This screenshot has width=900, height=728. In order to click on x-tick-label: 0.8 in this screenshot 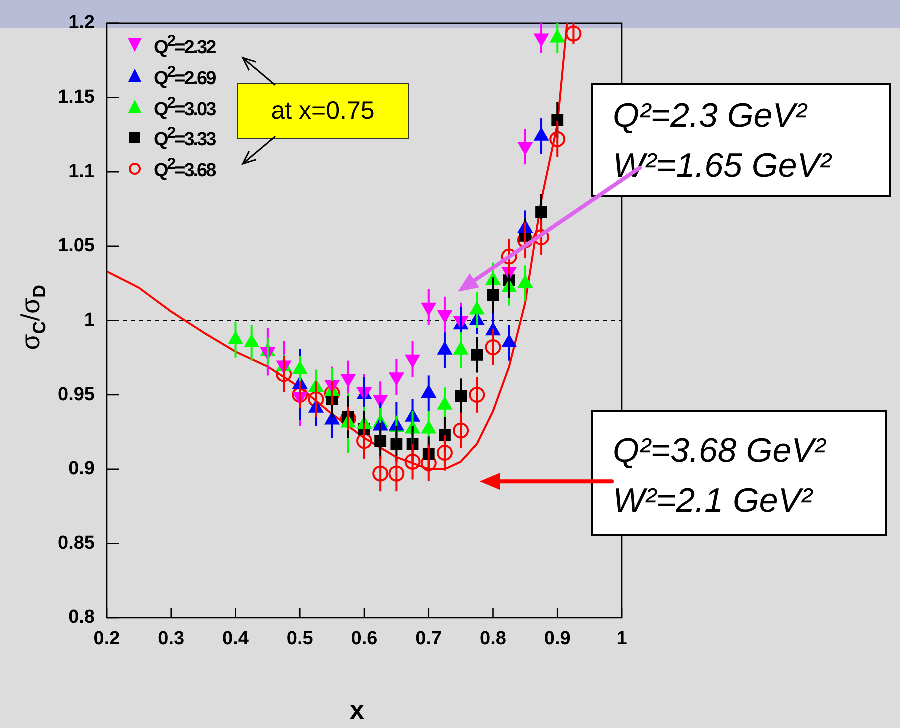, I will do `click(493, 639)`.